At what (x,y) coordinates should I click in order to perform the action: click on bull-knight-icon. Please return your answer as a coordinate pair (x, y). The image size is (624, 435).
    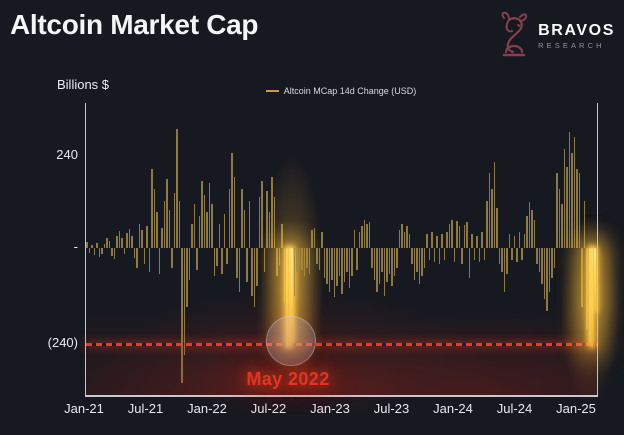
    Looking at the image, I should click on (514, 36).